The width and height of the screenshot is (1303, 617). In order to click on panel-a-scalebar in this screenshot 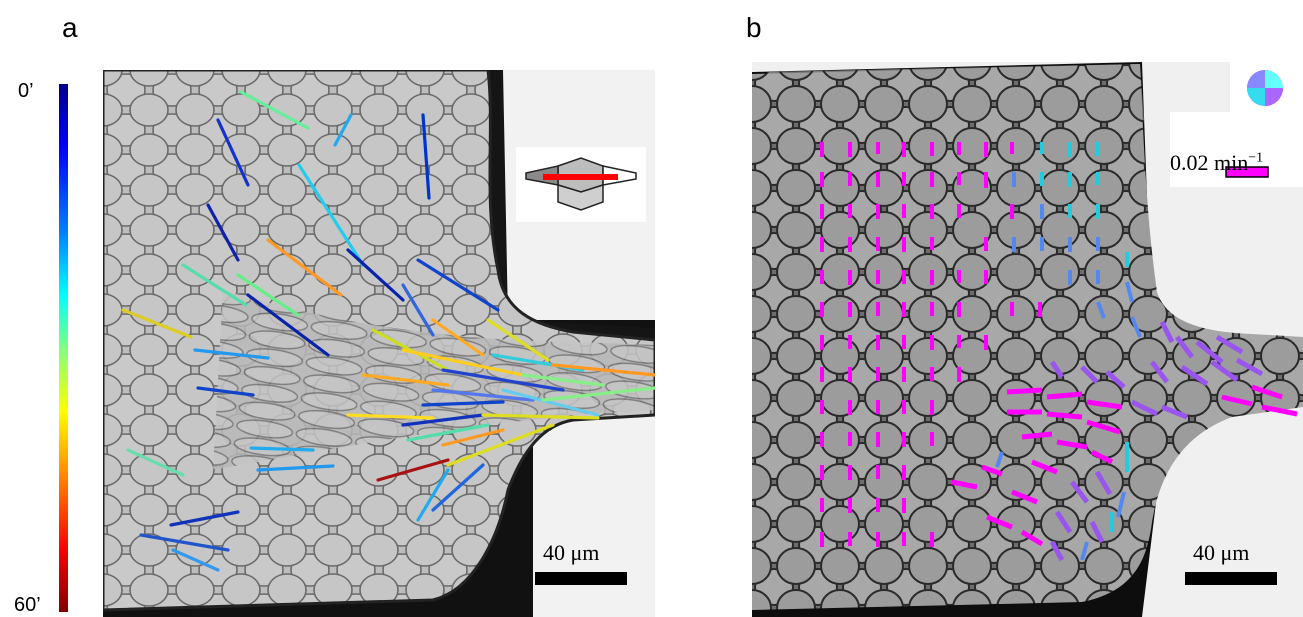, I will do `click(581, 578)`.